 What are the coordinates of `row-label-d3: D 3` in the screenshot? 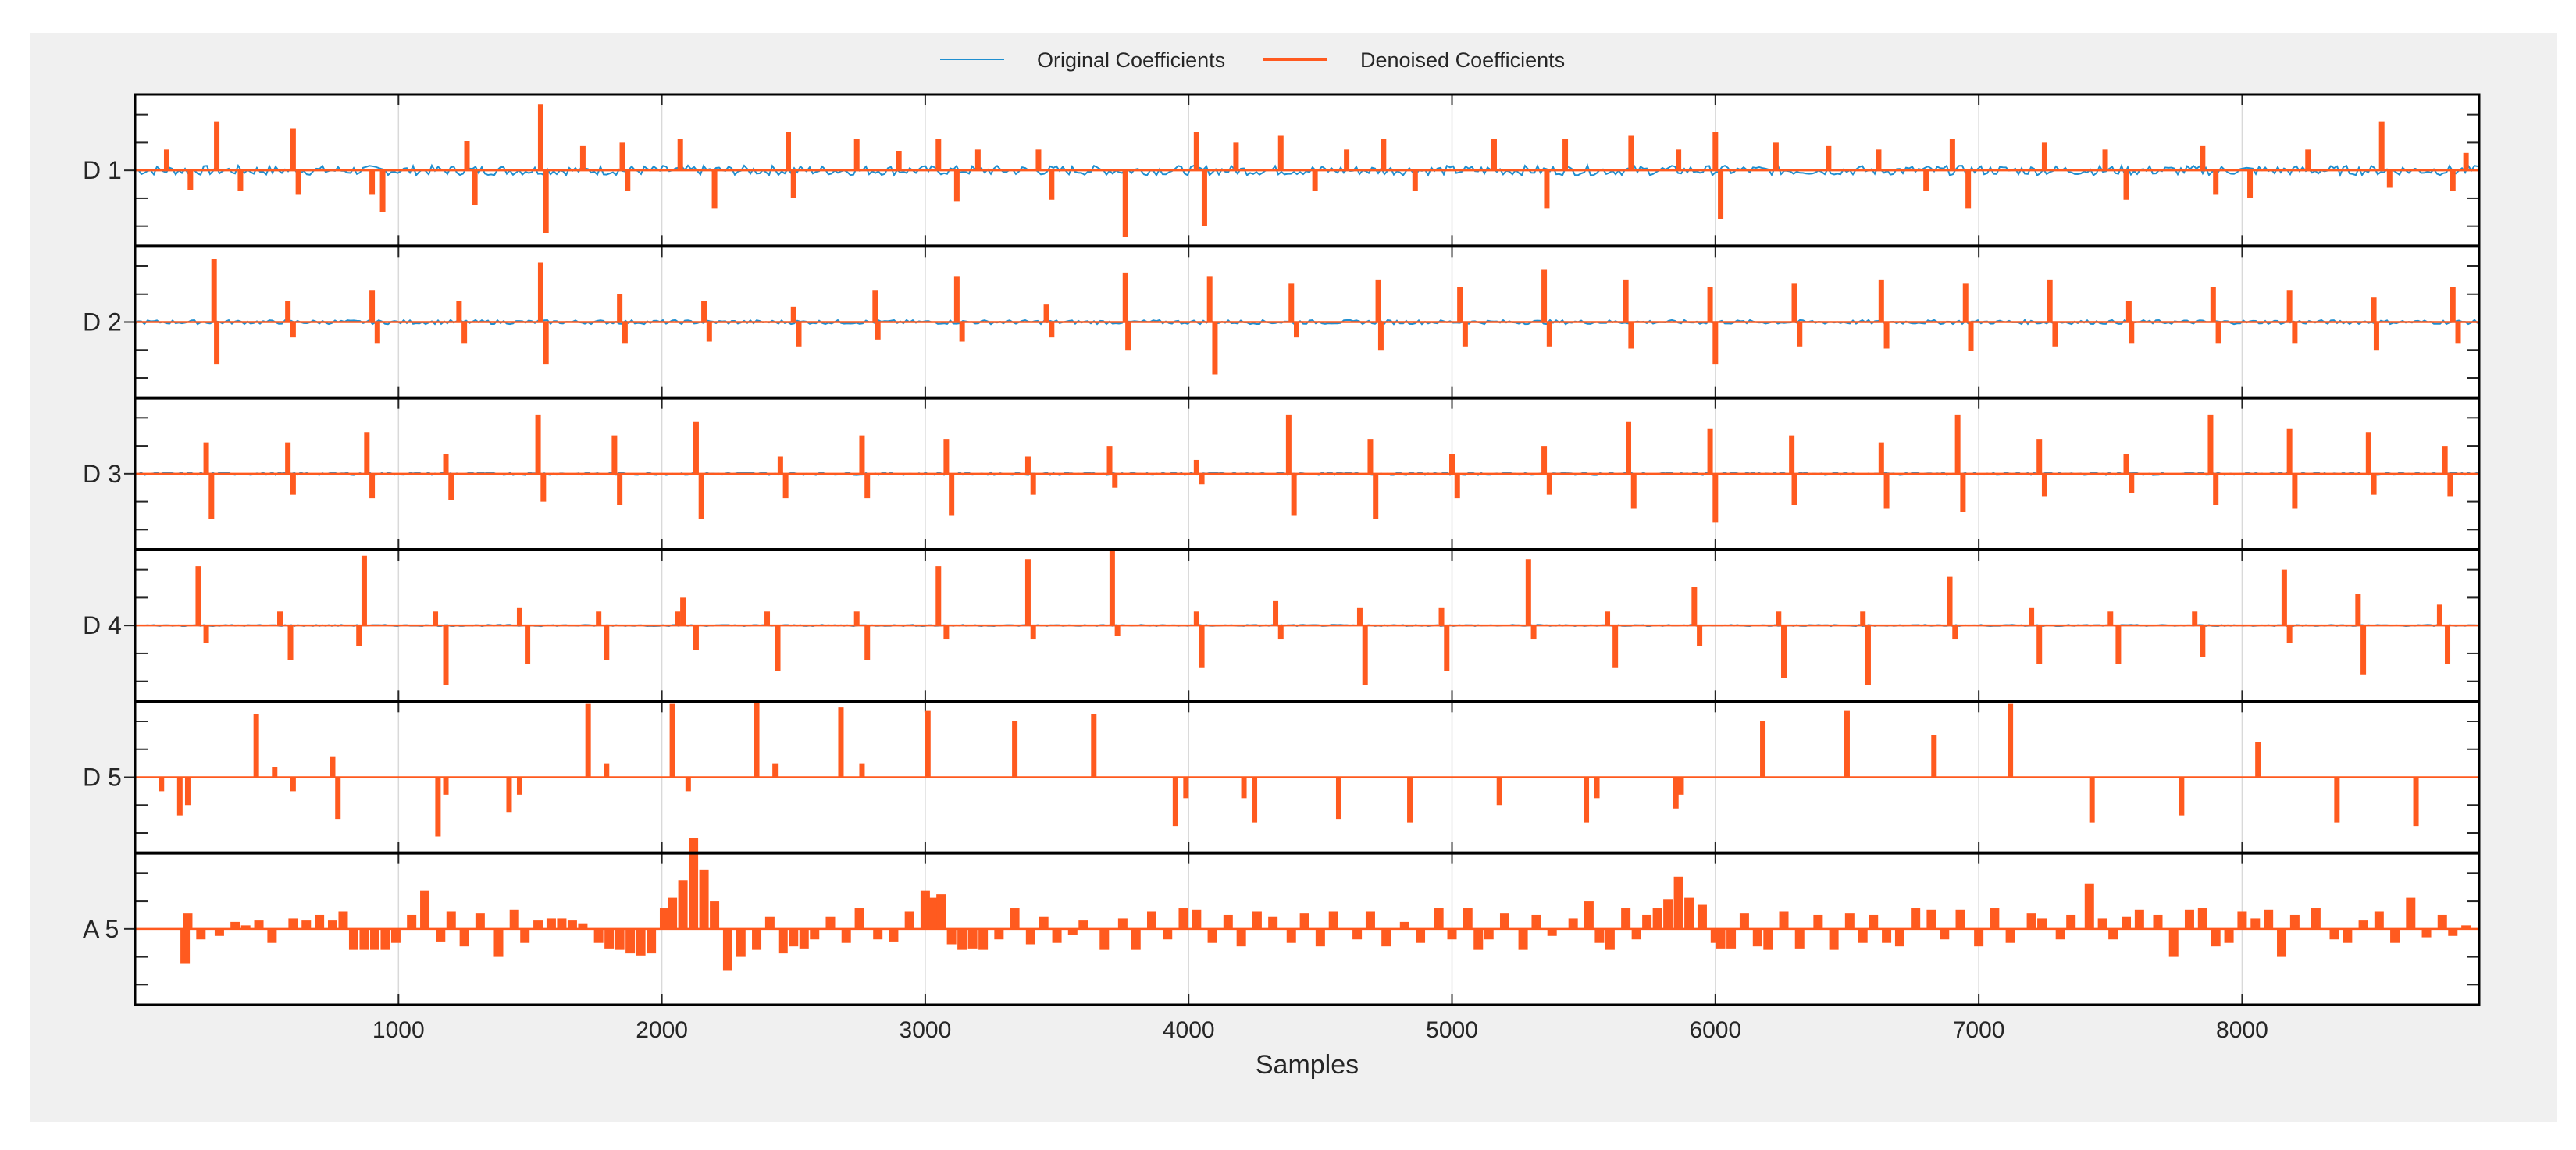 It's located at (103, 474).